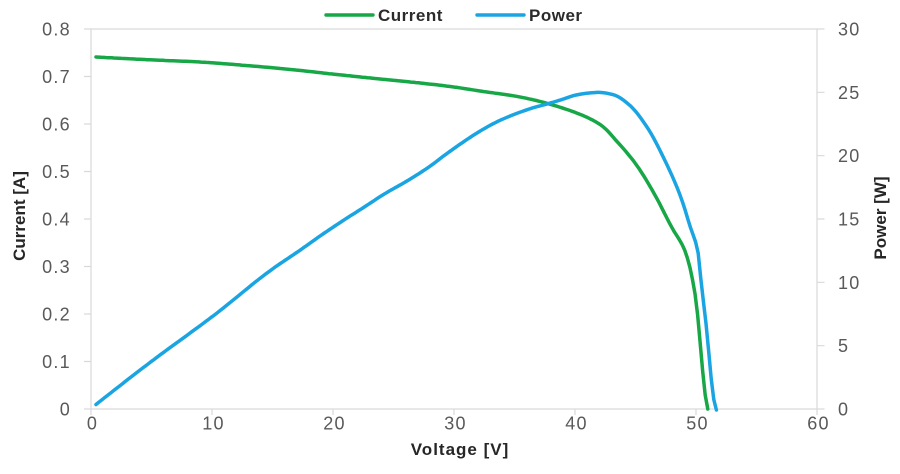 This screenshot has height=474, width=900. What do you see at coordinates (880, 217) in the screenshot?
I see `svg-text: Power [W]` at bounding box center [880, 217].